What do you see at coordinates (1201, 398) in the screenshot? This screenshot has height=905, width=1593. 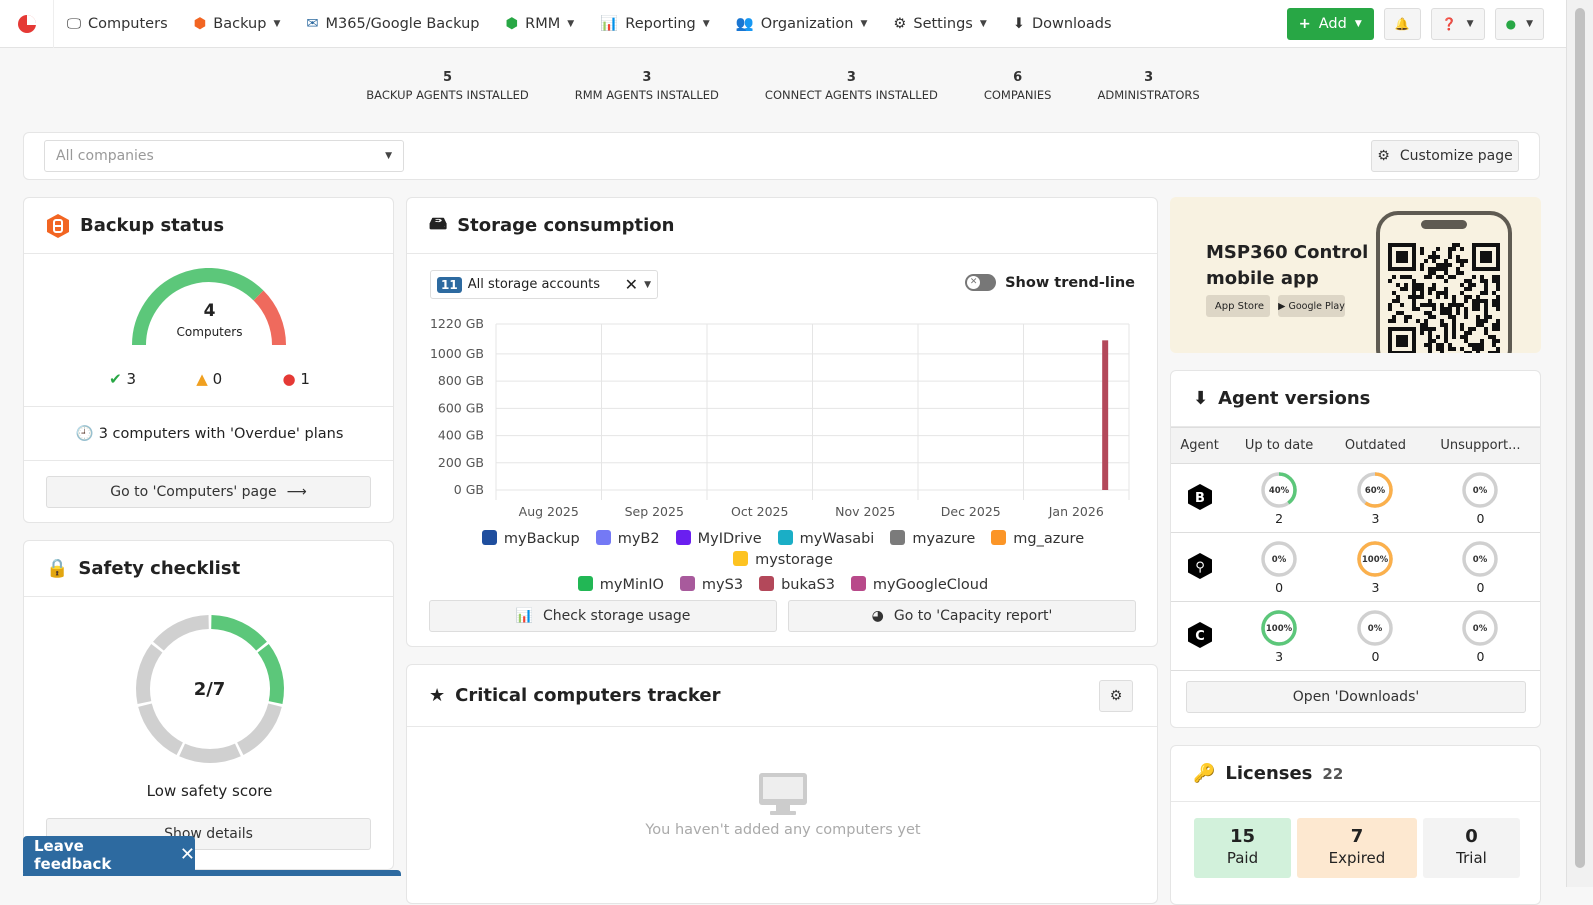 I see `download-icon: ⬇` at bounding box center [1201, 398].